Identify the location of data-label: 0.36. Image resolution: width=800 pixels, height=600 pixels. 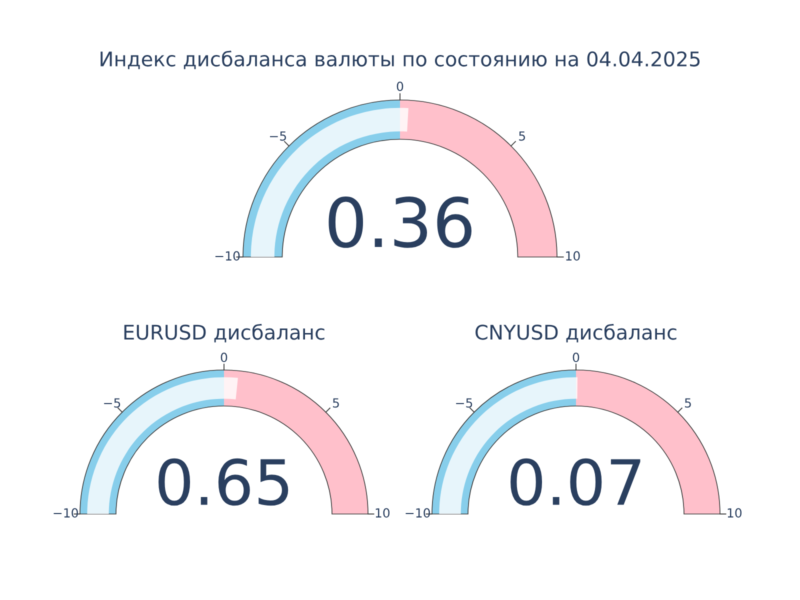
(400, 222).